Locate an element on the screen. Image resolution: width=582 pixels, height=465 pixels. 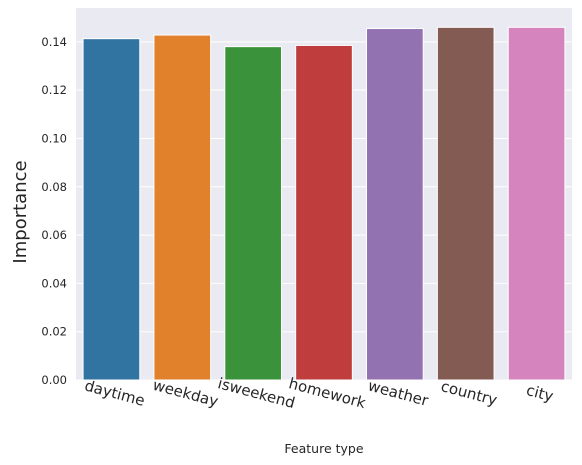
x-tick-label-weather: weather is located at coordinates (398, 394).